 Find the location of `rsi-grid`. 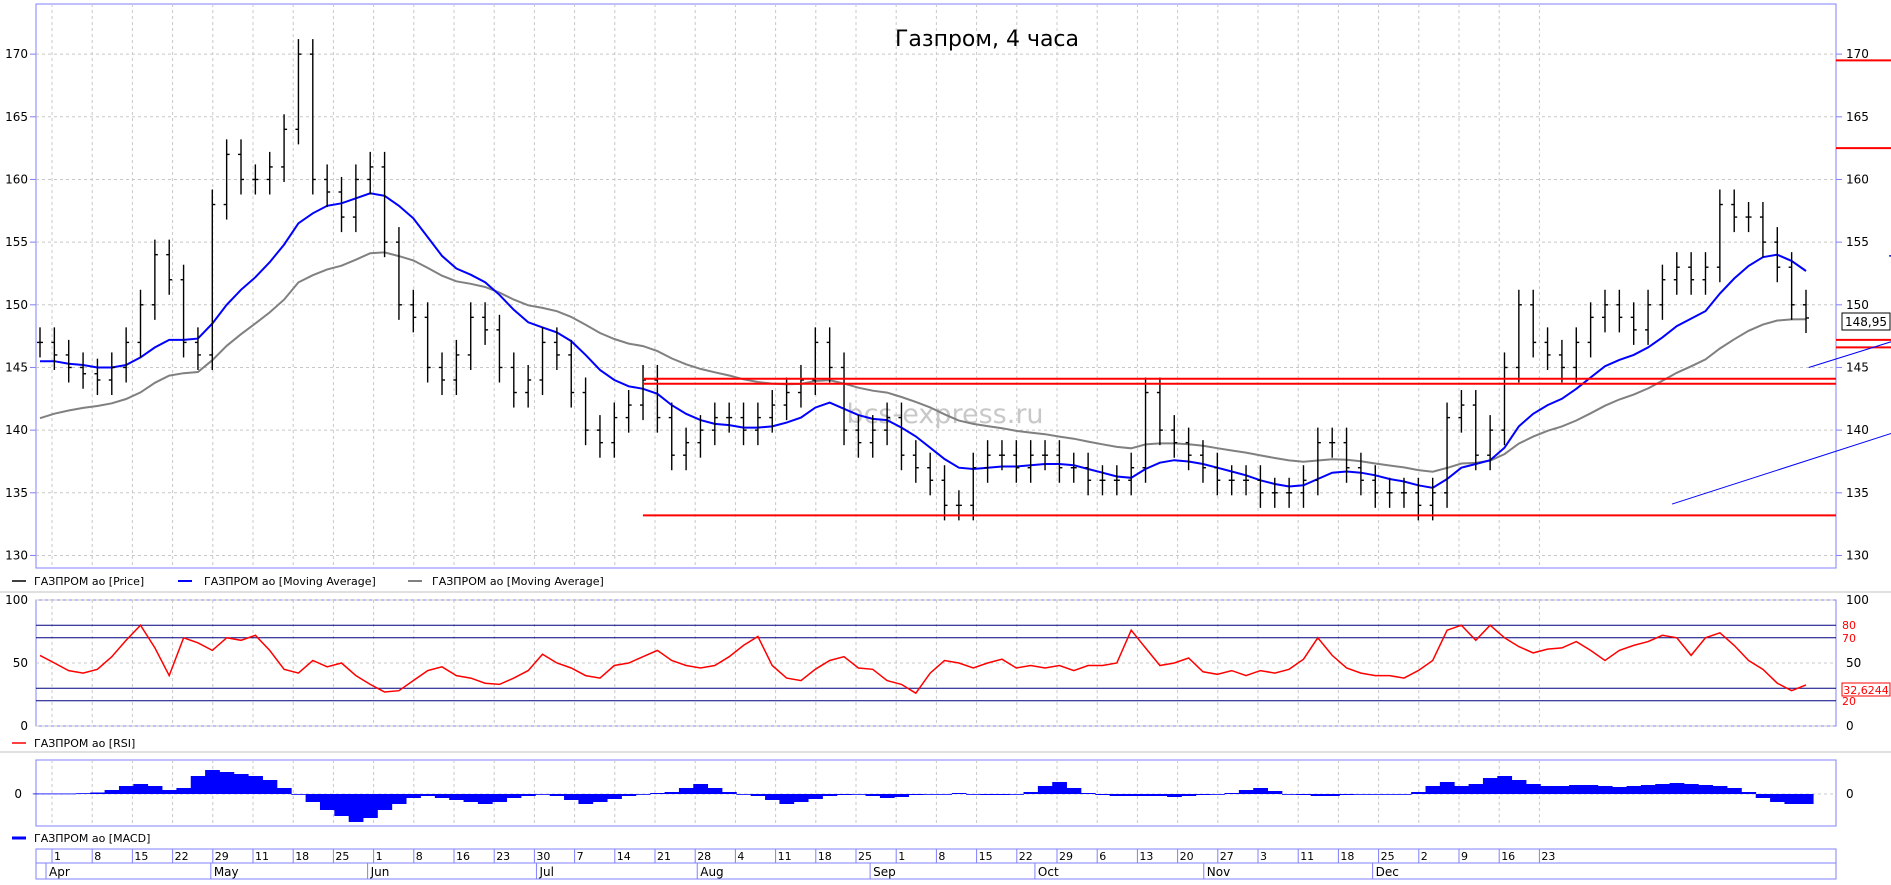

rsi-grid is located at coordinates (936, 663).